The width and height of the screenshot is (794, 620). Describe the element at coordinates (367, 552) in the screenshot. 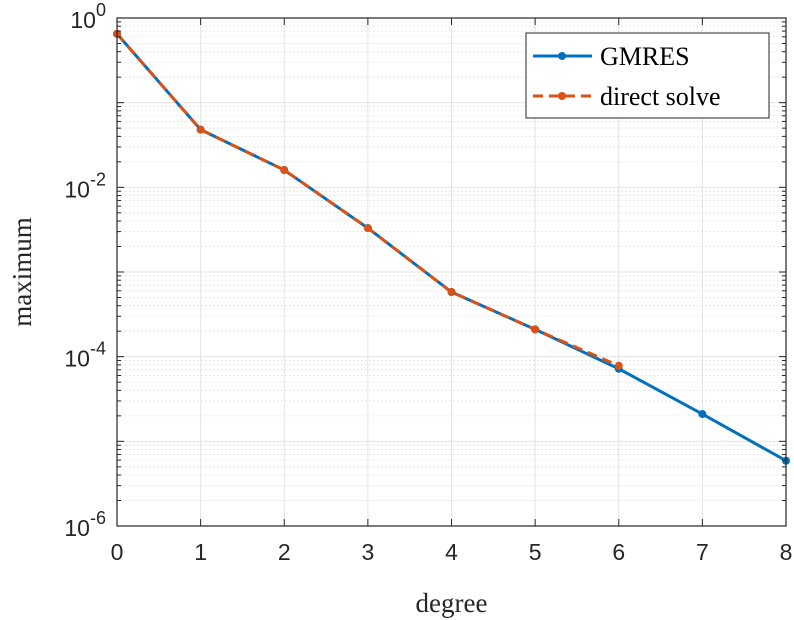

I see `x-tick-label: 3` at that location.